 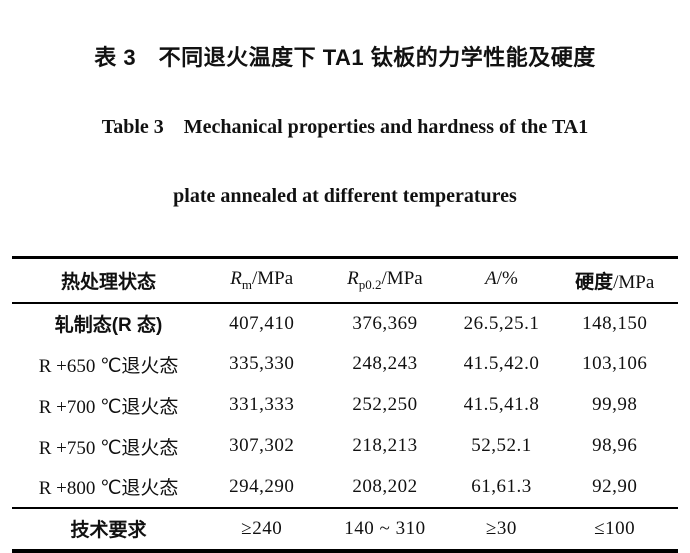 What do you see at coordinates (501, 404) in the screenshot?
I see `cell-a: 41.5,41.8` at bounding box center [501, 404].